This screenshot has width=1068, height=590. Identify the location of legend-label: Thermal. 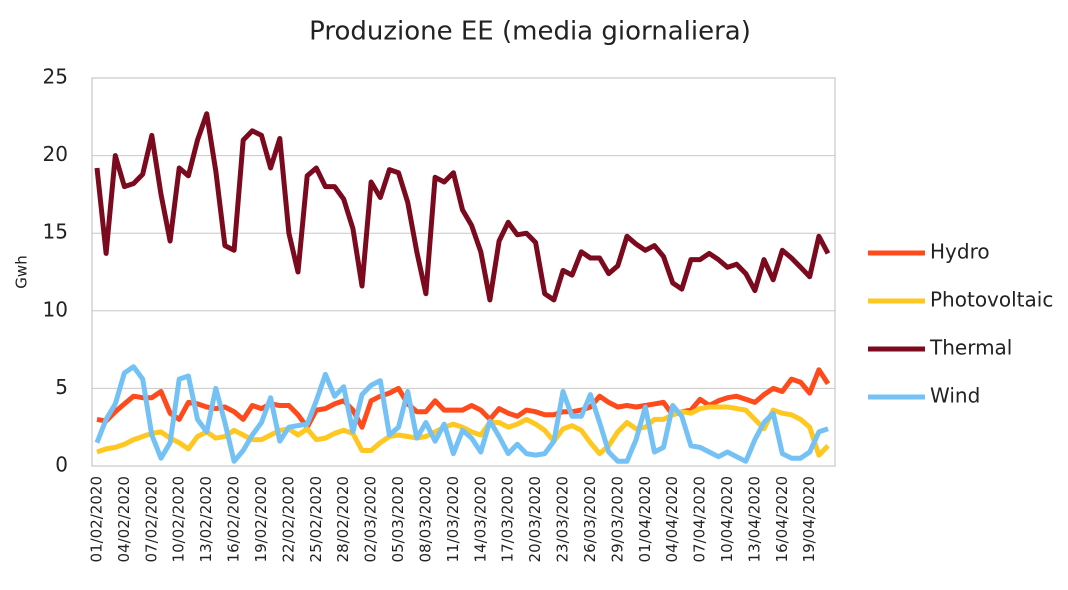
(970, 348).